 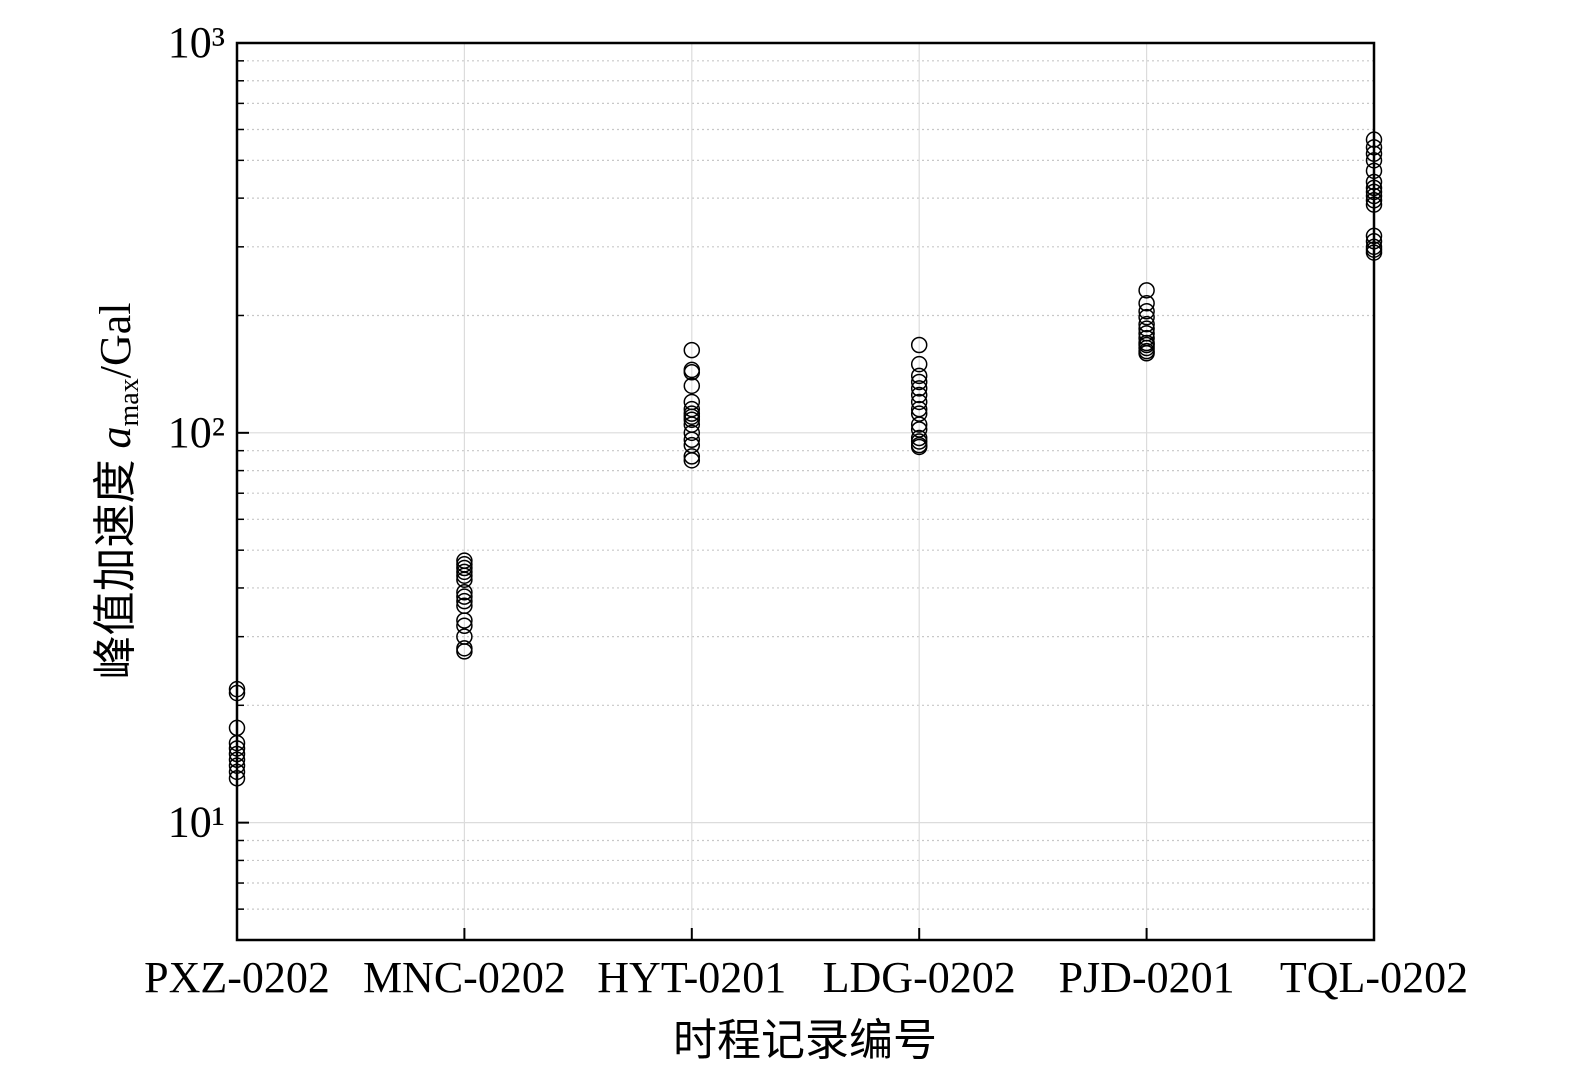 What do you see at coordinates (464, 977) in the screenshot?
I see `x-tick-label: MNC-0202` at bounding box center [464, 977].